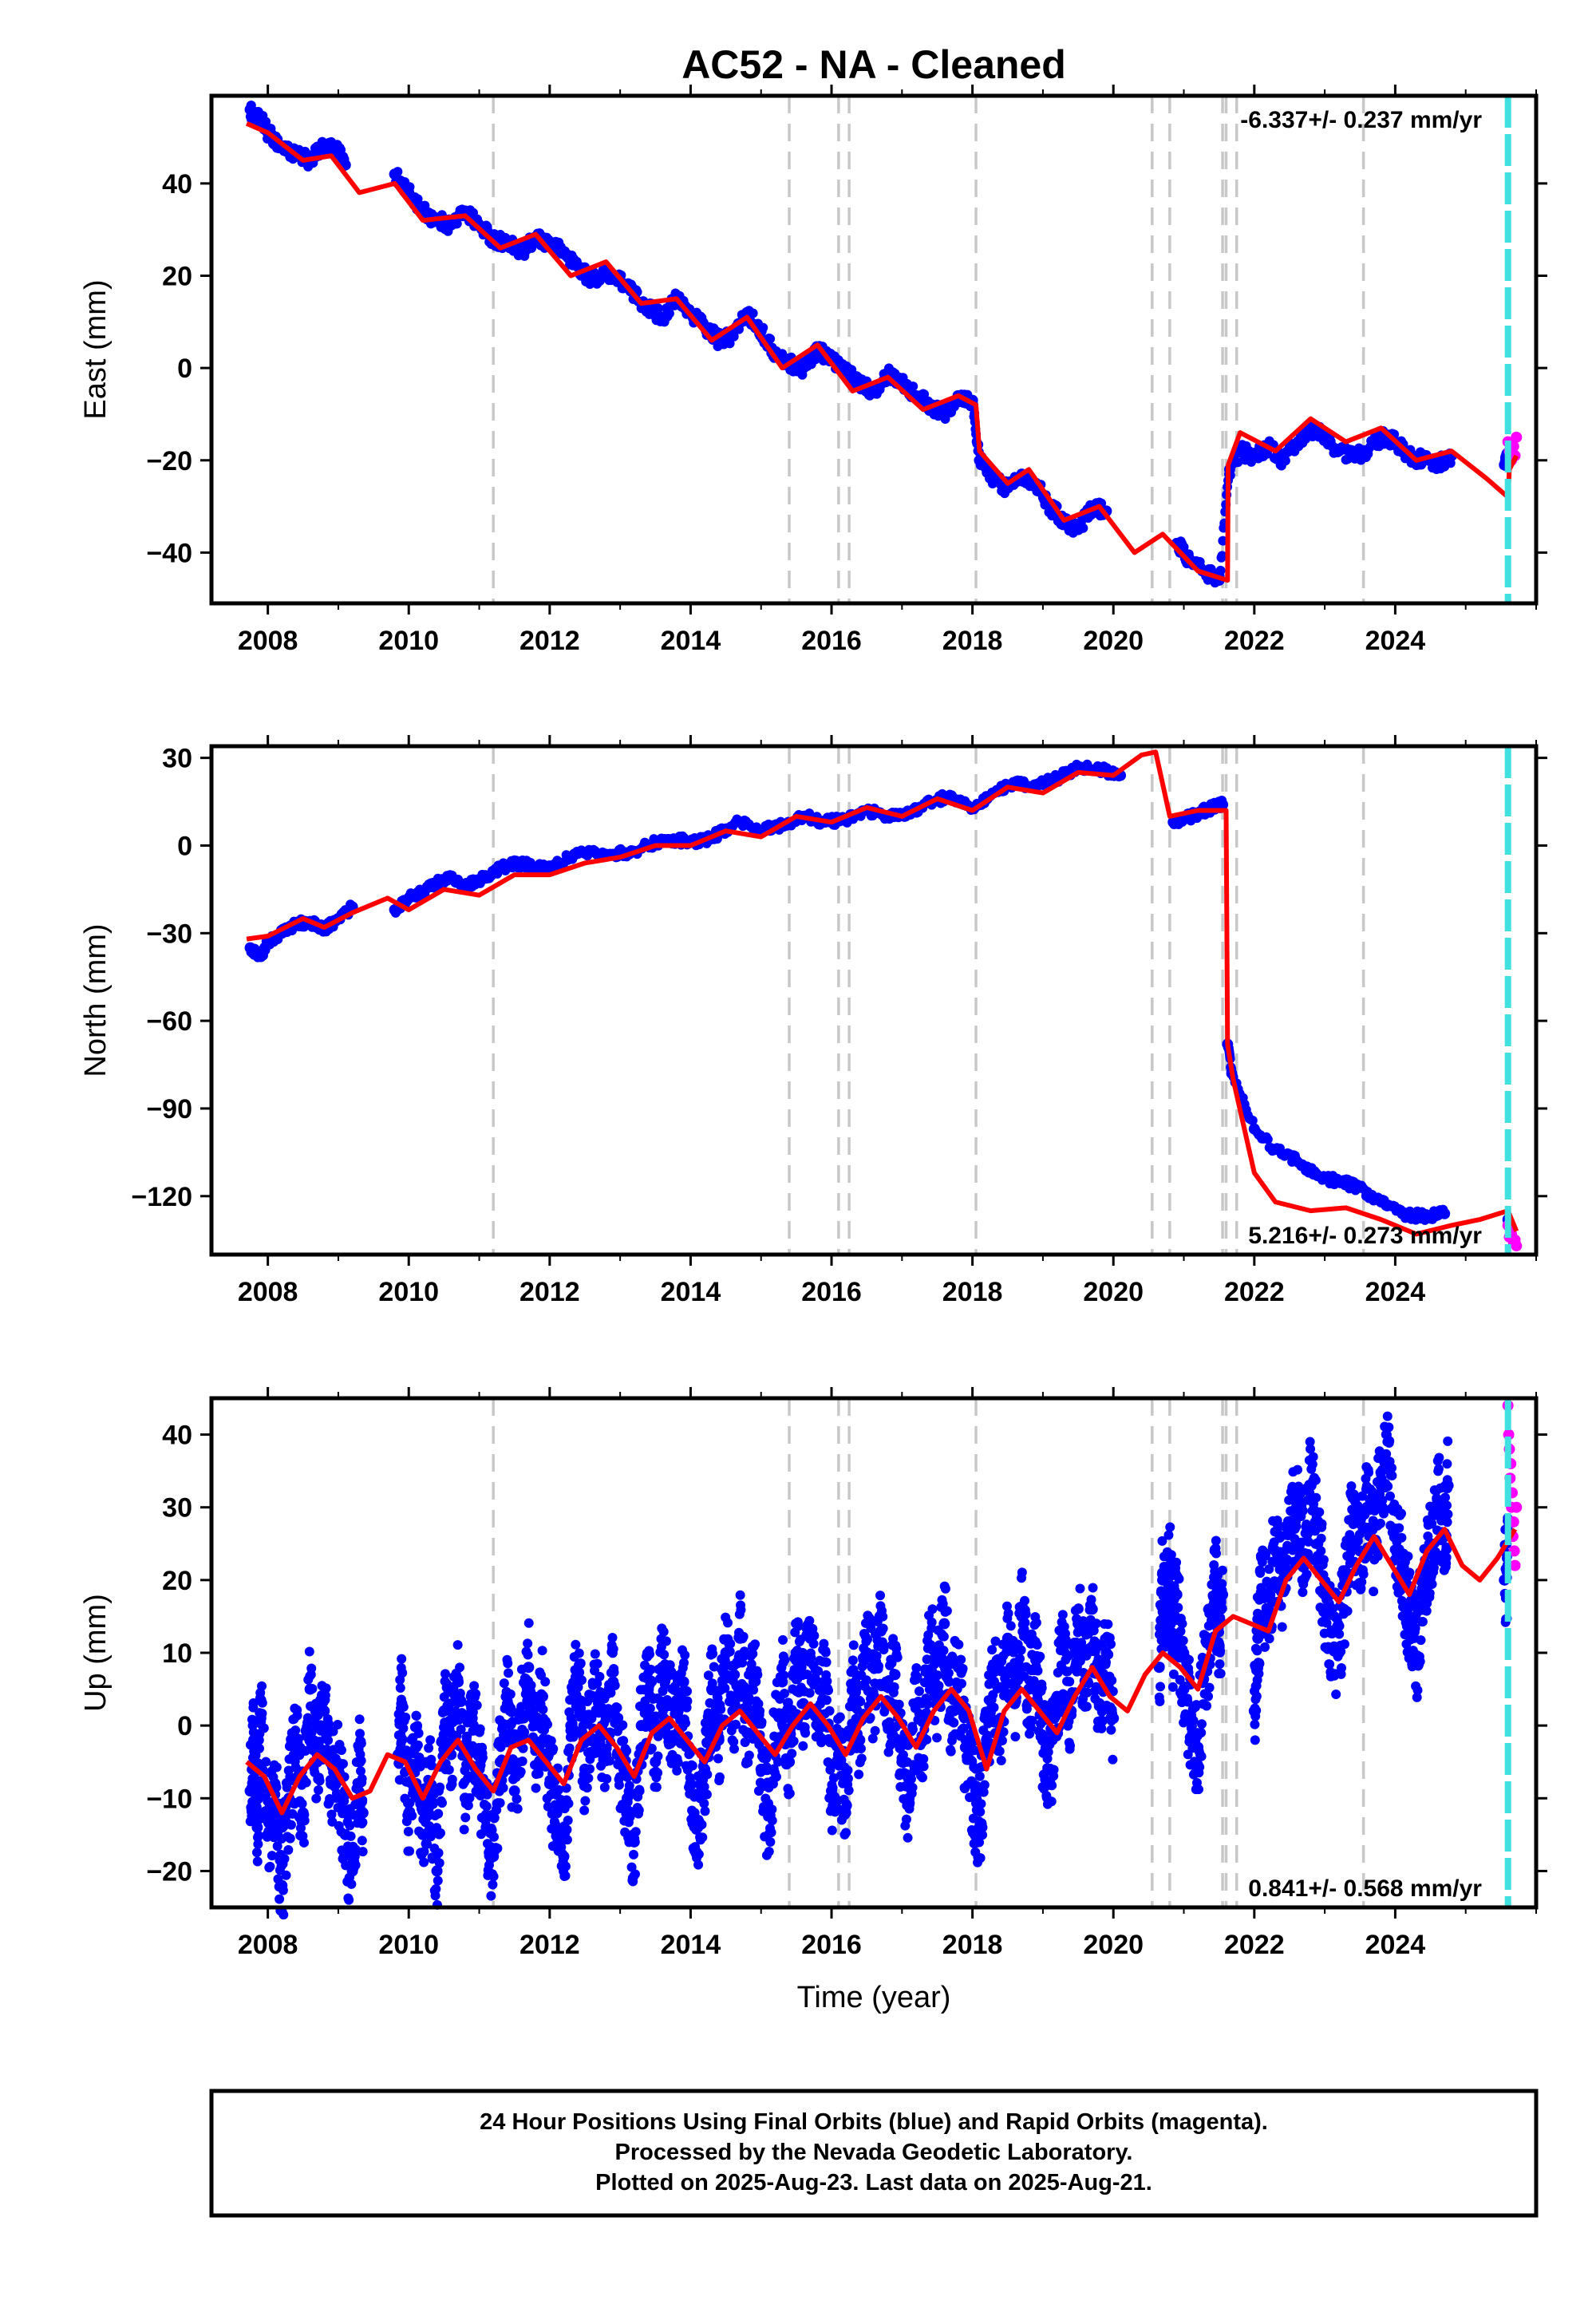 This screenshot has height=2316, width=1596. I want to click on x-tick-label: 2016, so click(831, 1292).